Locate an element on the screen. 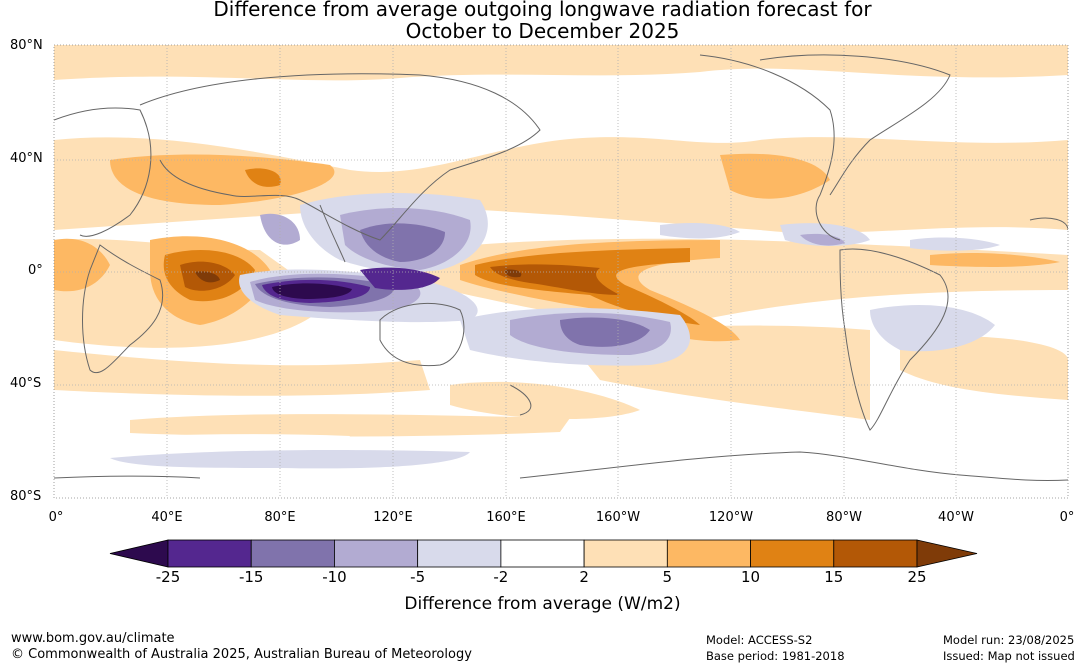 The image size is (1085, 667). lat-label-40s: 40°S is located at coordinates (26, 383).